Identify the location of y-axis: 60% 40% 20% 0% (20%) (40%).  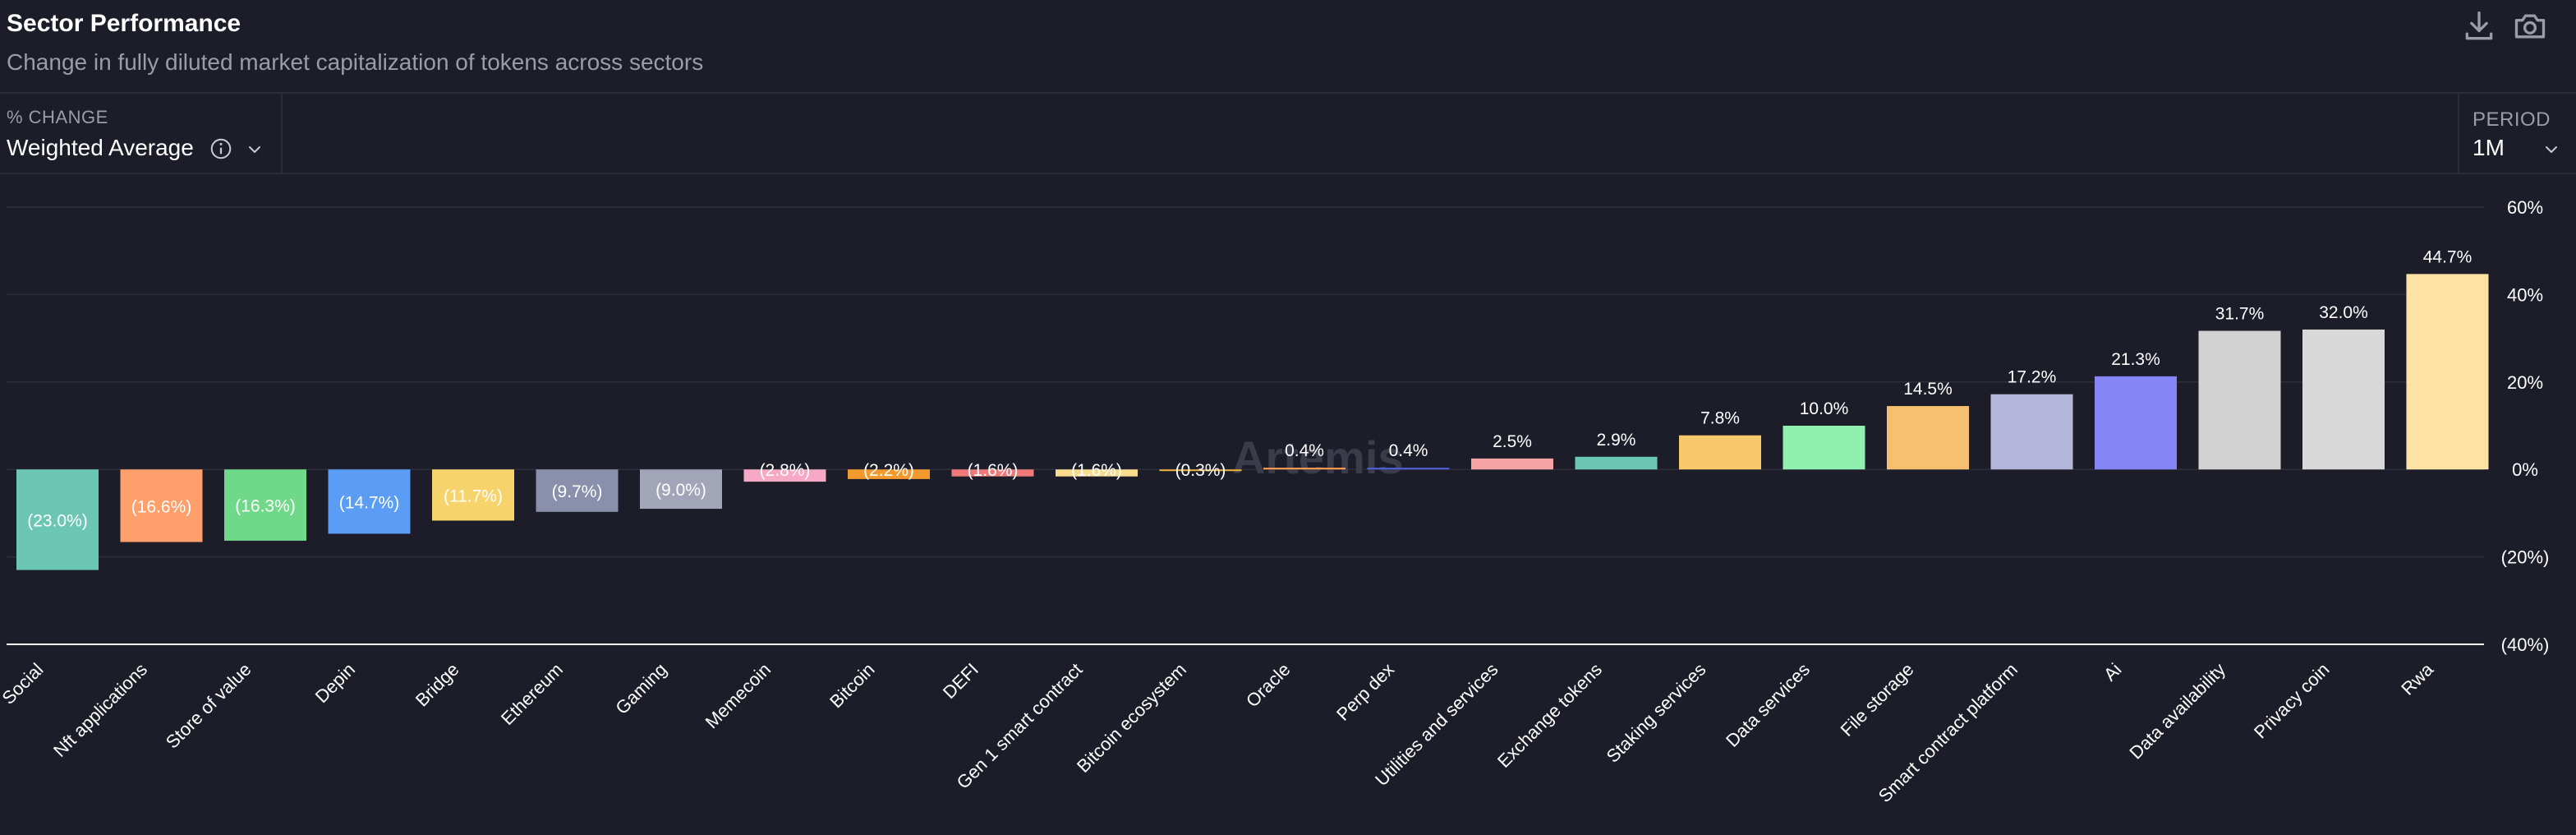
(2525, 426).